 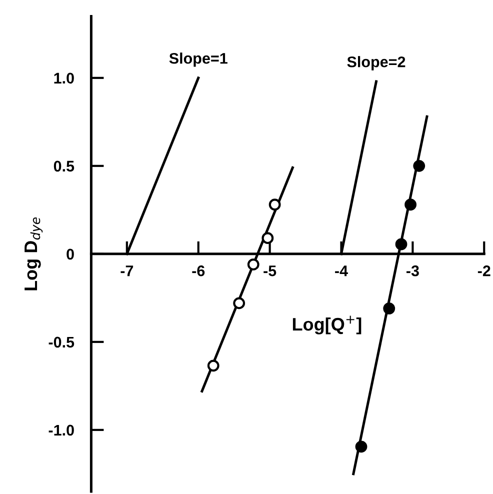 I want to click on annotation: Slope=2, so click(x=376, y=63).